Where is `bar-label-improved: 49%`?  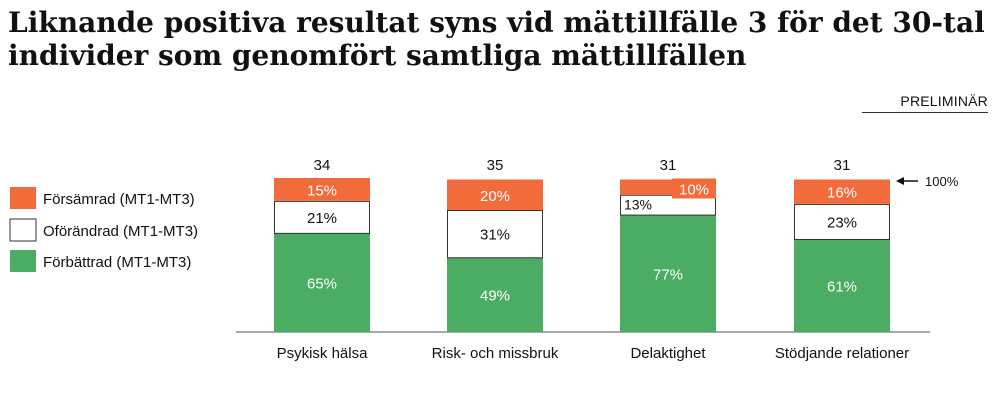 bar-label-improved: 49% is located at coordinates (495, 296).